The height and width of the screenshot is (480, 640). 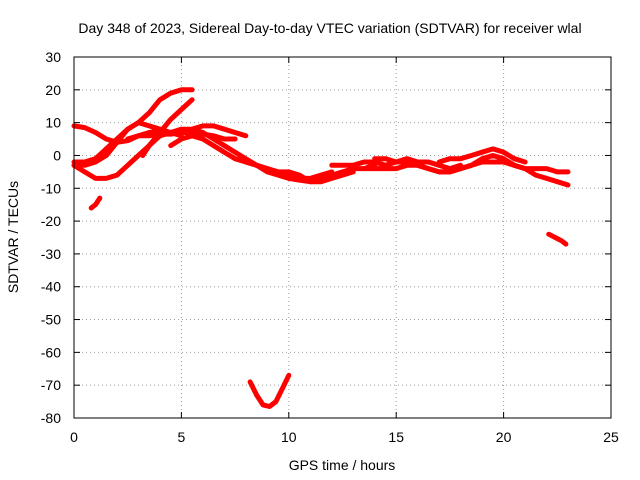 I want to click on series-line-n, so click(x=471, y=172).